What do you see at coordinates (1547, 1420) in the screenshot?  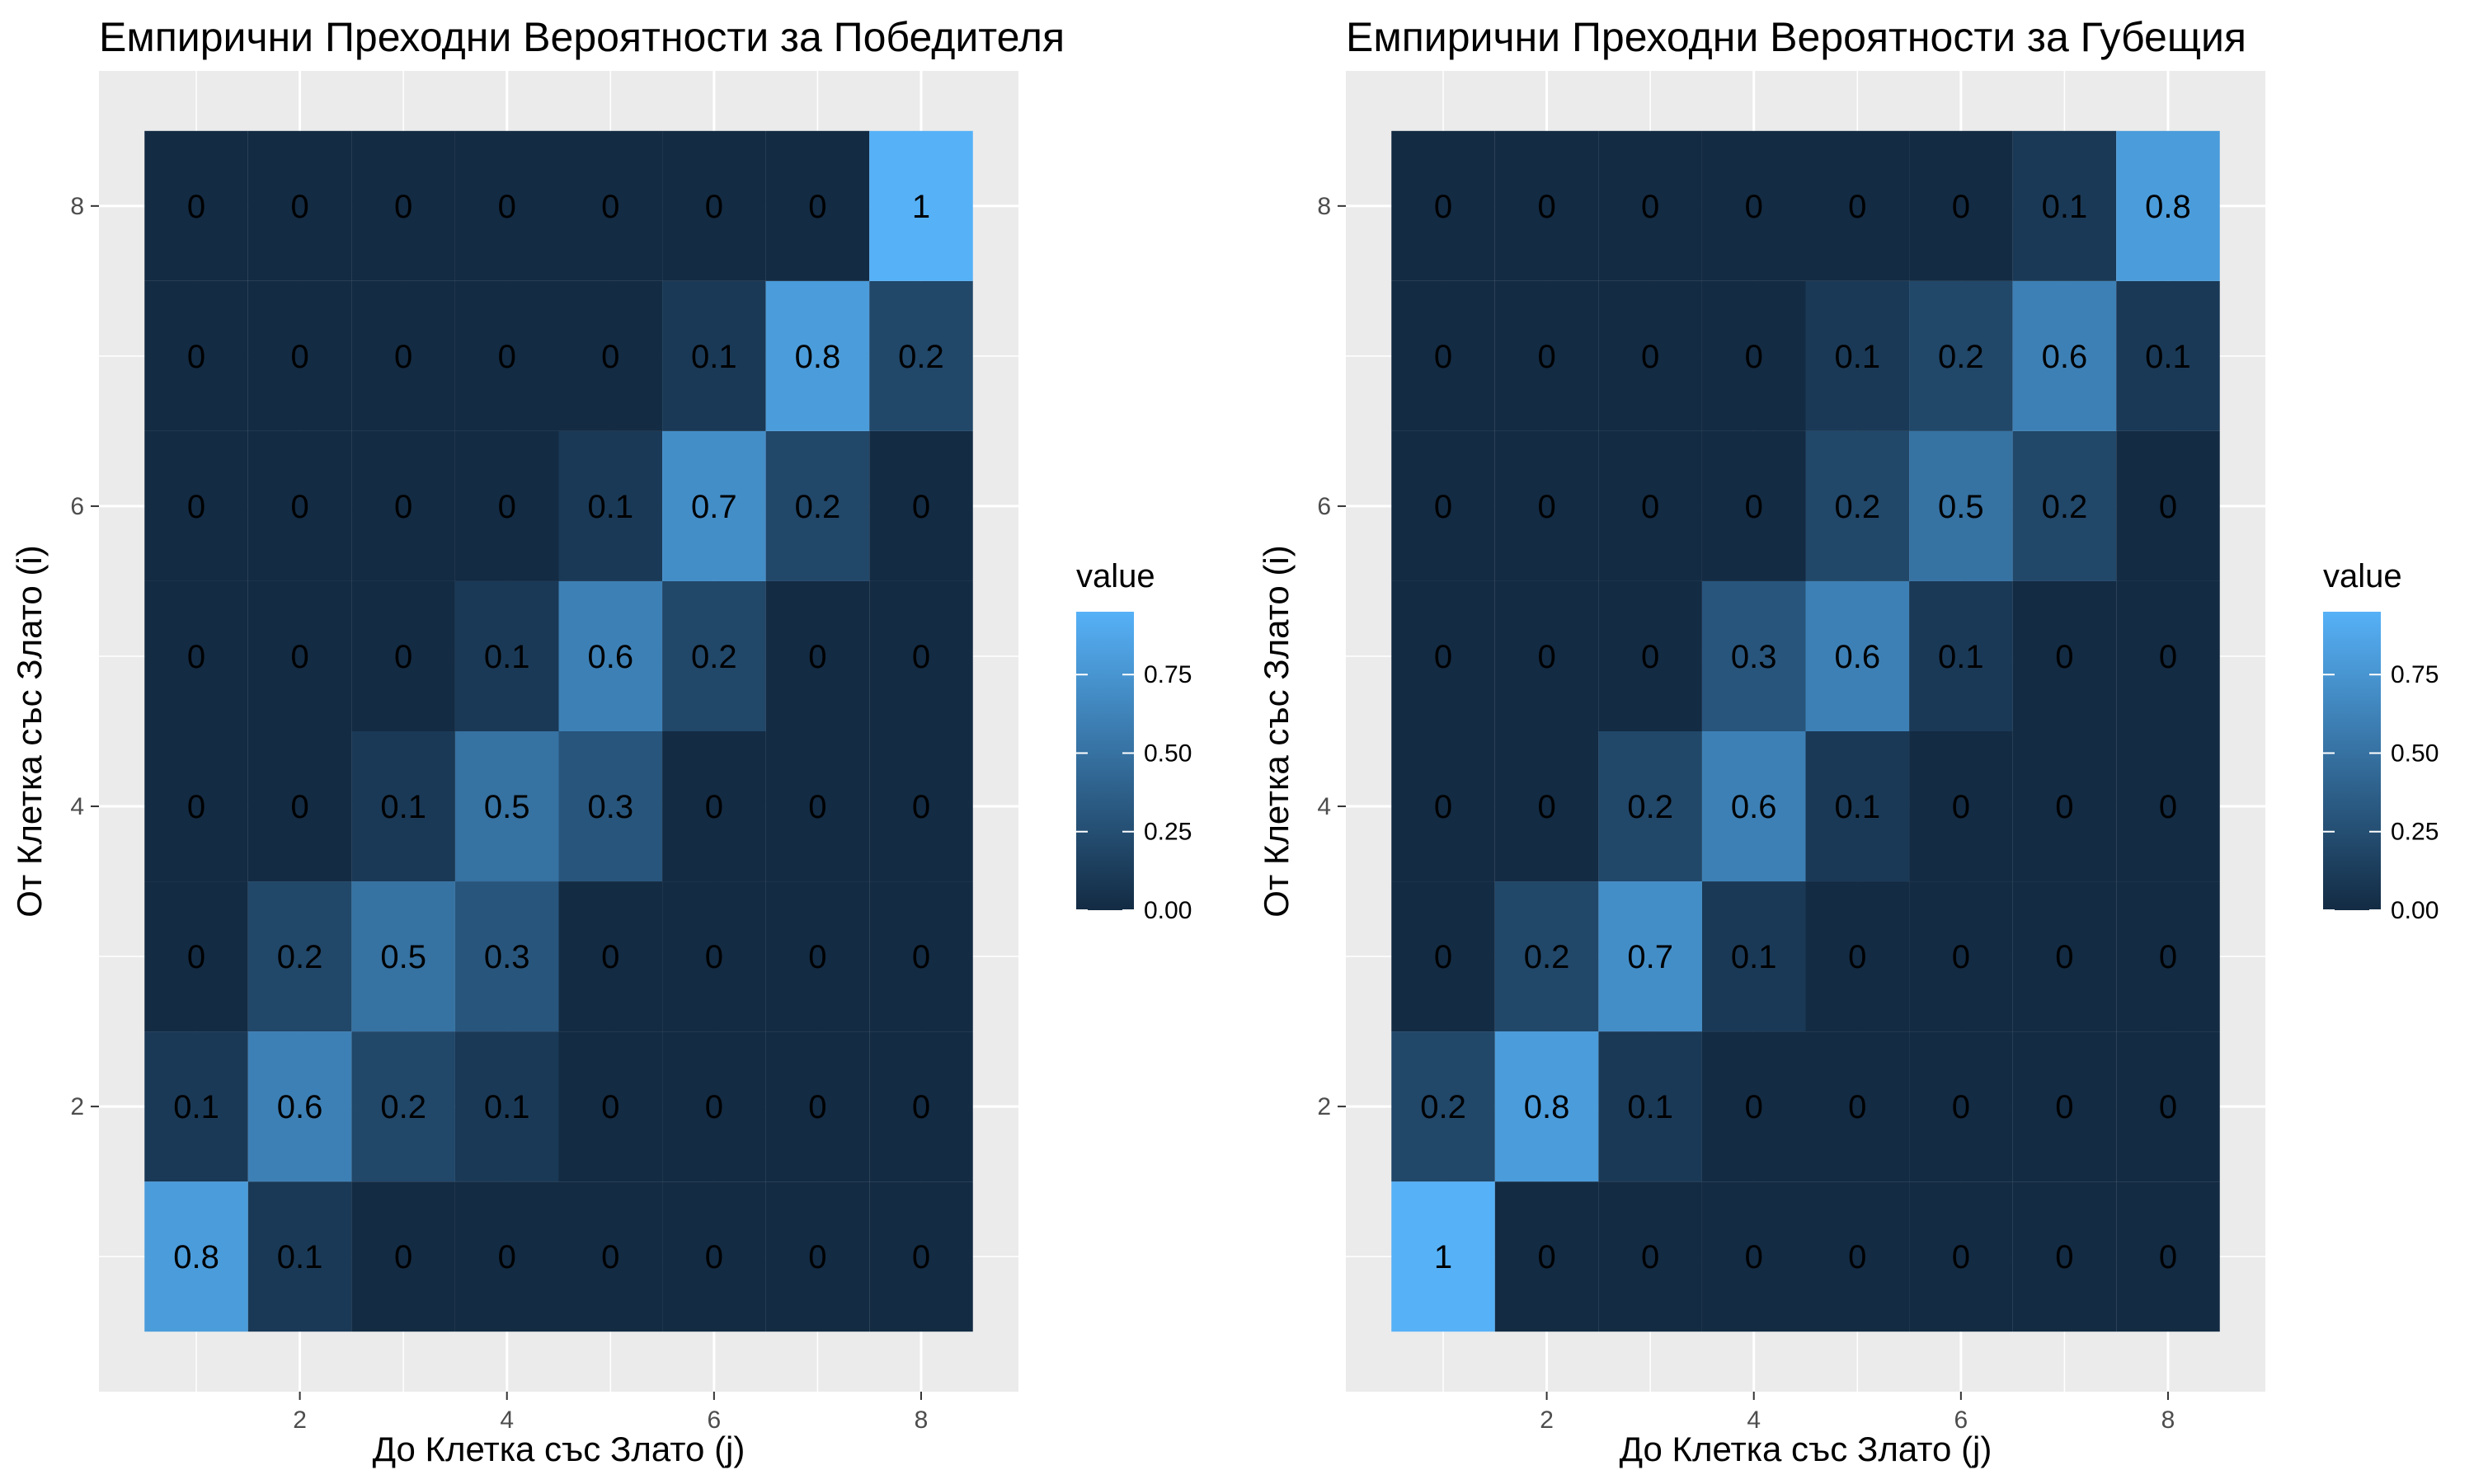 I see `x-tick-label: 2` at bounding box center [1547, 1420].